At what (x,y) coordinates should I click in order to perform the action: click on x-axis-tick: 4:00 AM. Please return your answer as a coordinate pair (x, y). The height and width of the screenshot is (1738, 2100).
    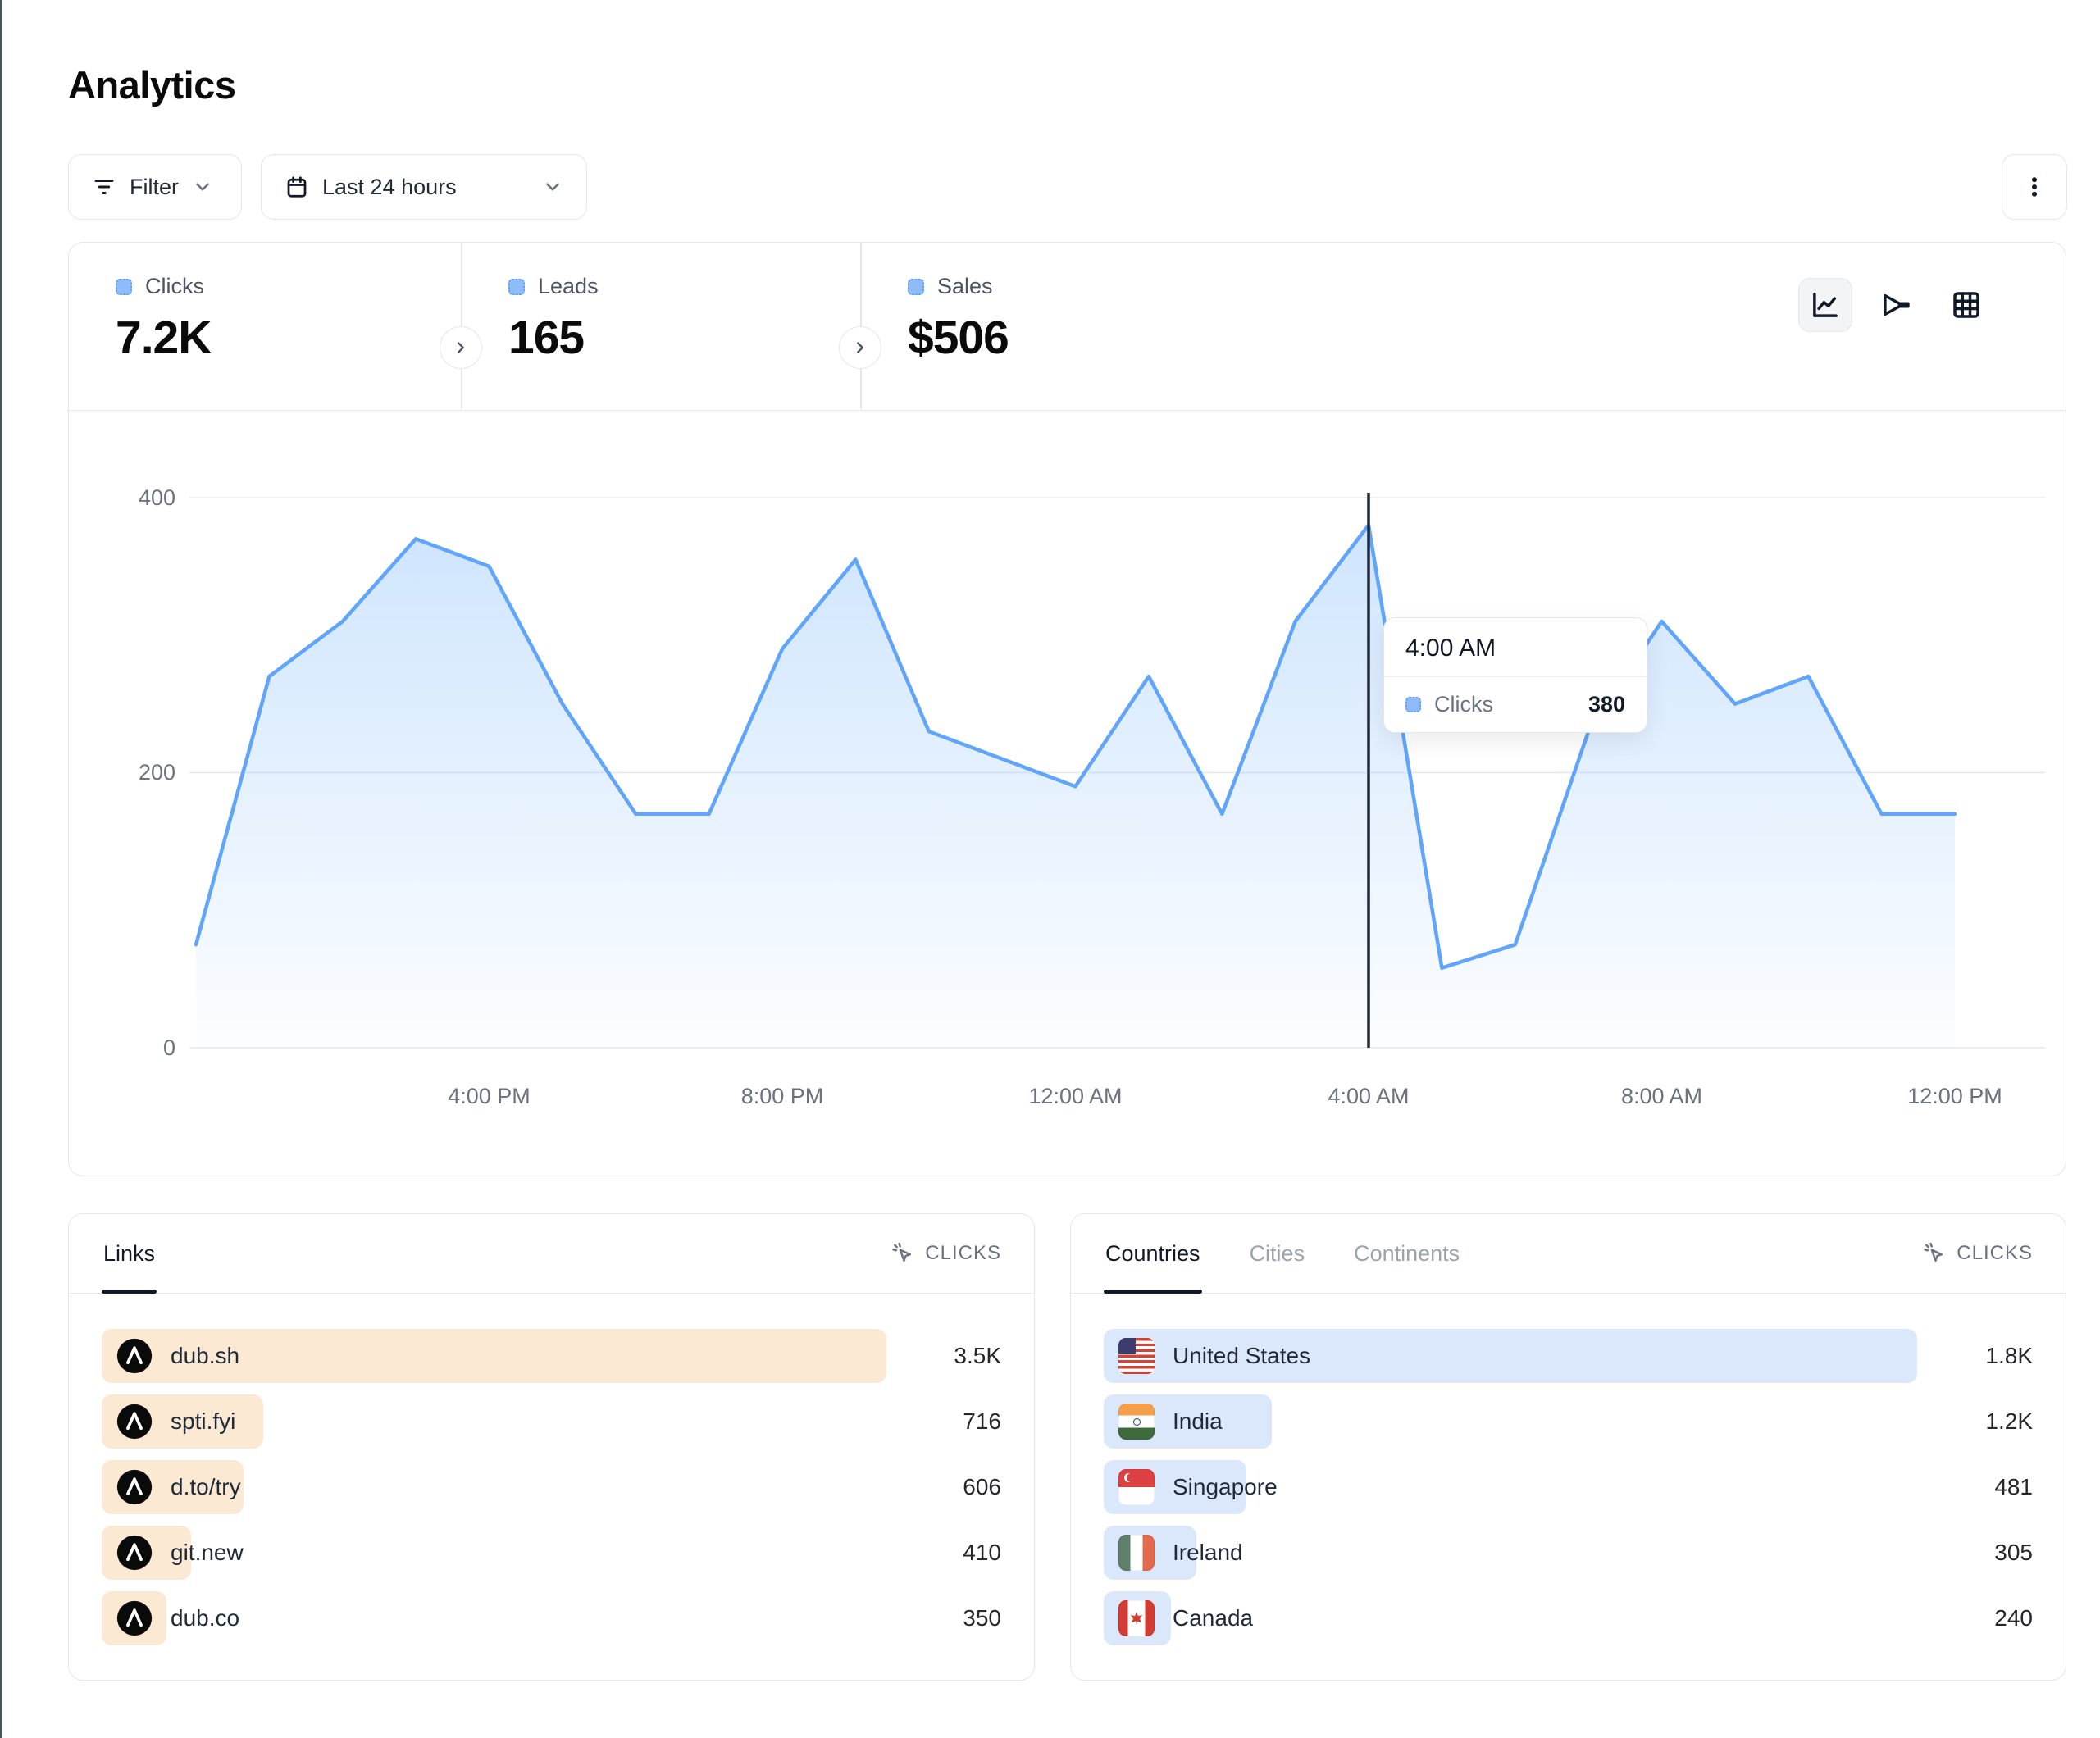
    Looking at the image, I should click on (1368, 1096).